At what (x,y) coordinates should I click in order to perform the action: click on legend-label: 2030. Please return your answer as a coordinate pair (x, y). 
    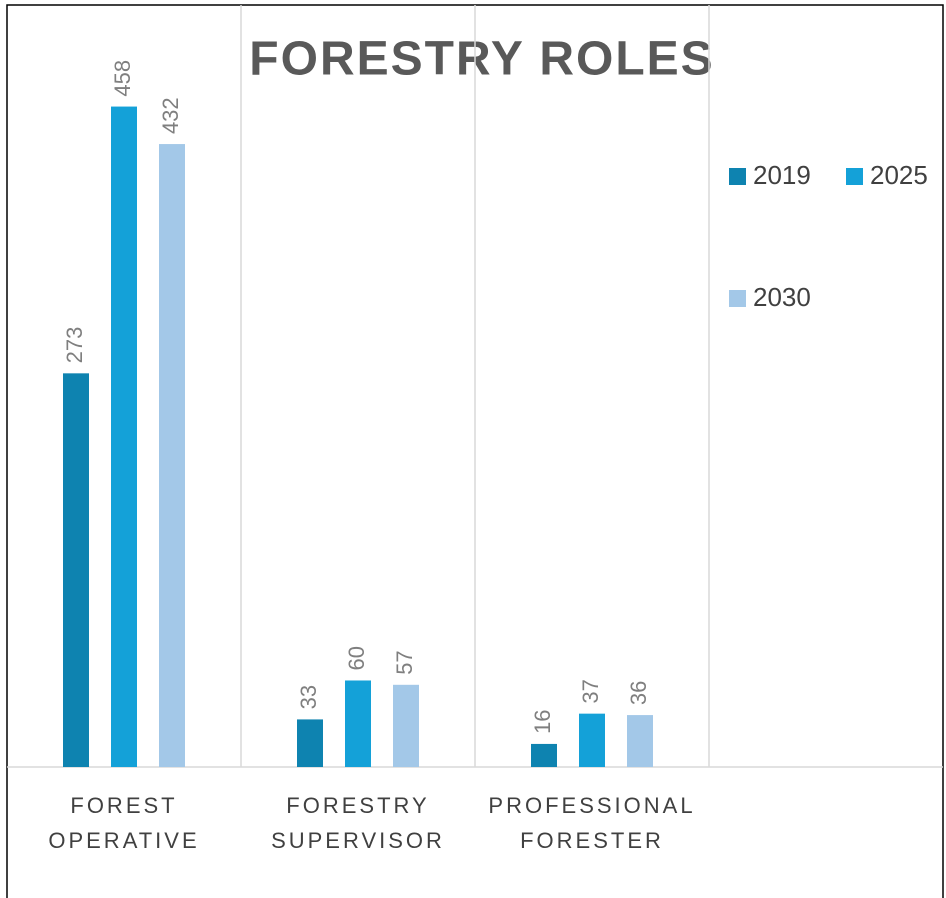
    Looking at the image, I should click on (782, 297).